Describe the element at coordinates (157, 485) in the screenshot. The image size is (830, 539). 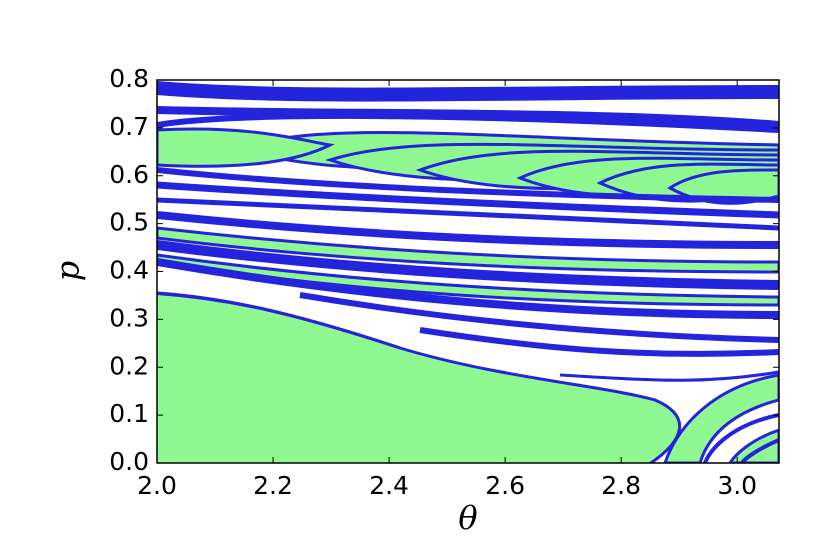
I see `x-tick-label: 2.0` at that location.